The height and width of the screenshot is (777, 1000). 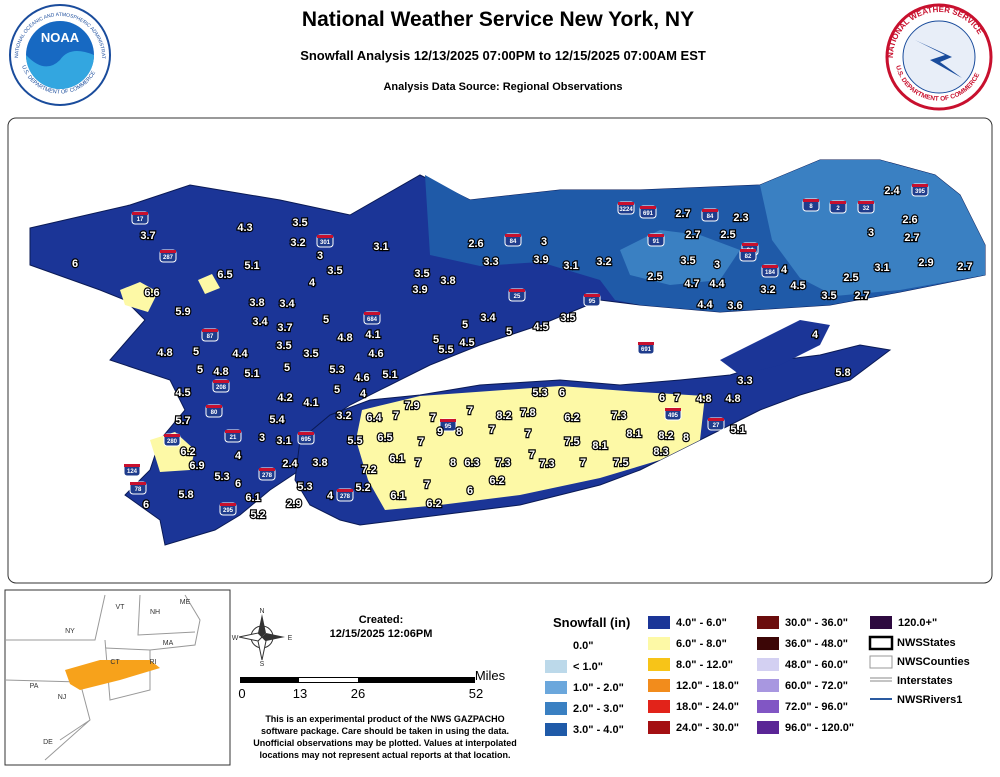 What do you see at coordinates (381, 620) in the screenshot?
I see `created-label: Created:` at bounding box center [381, 620].